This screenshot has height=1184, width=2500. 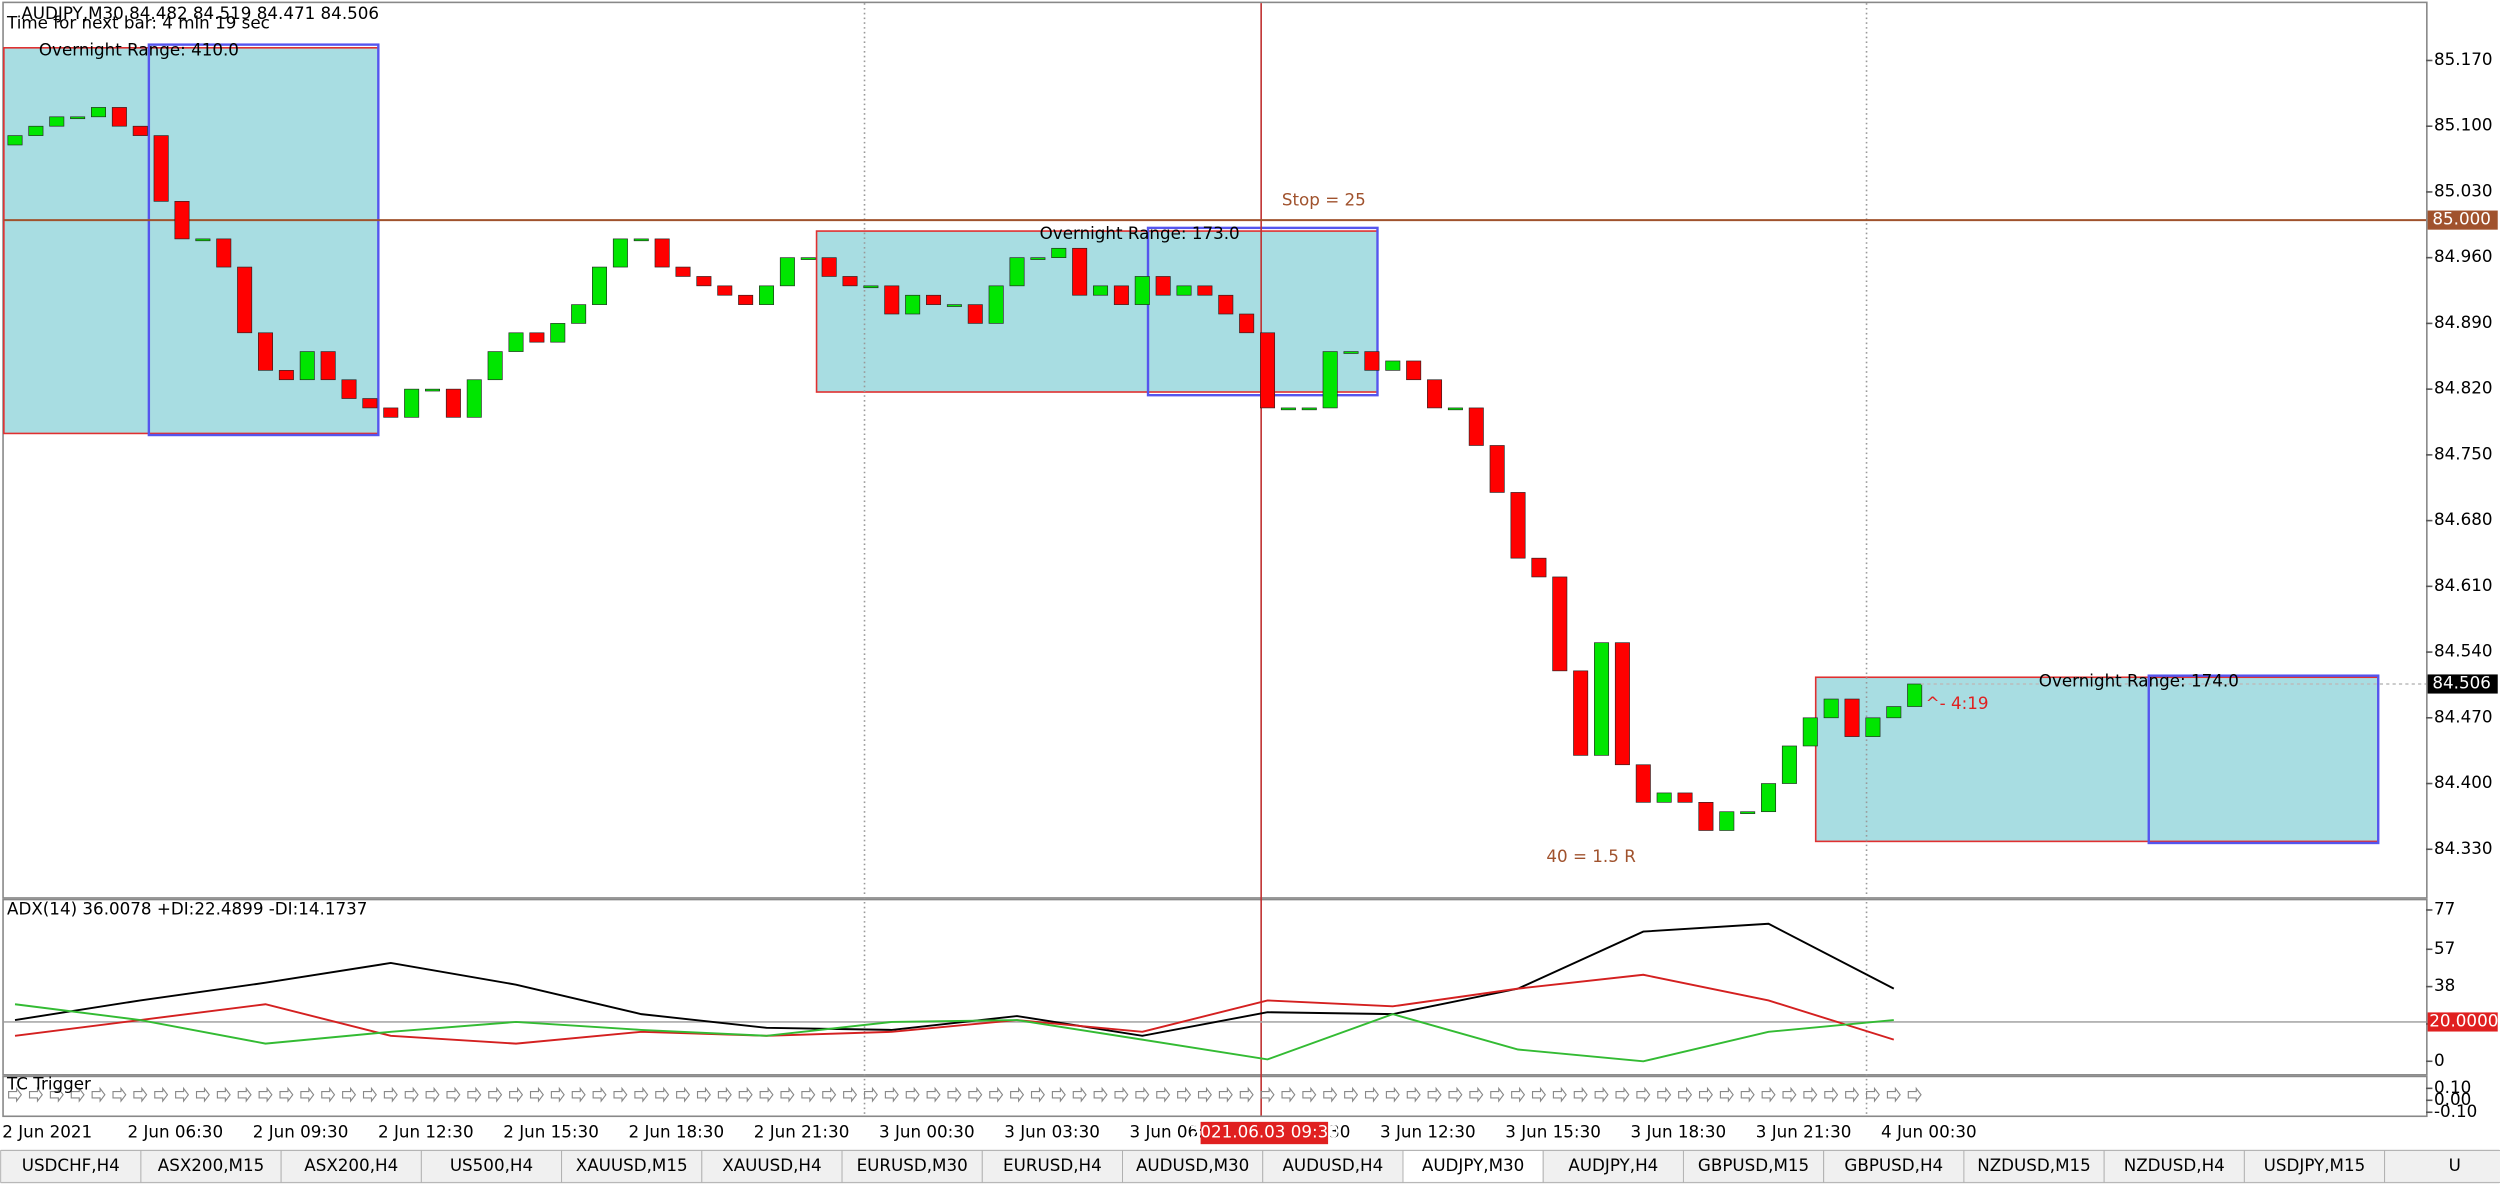 I want to click on tab-label: GBPUSD,H4, so click(x=1893, y=1165).